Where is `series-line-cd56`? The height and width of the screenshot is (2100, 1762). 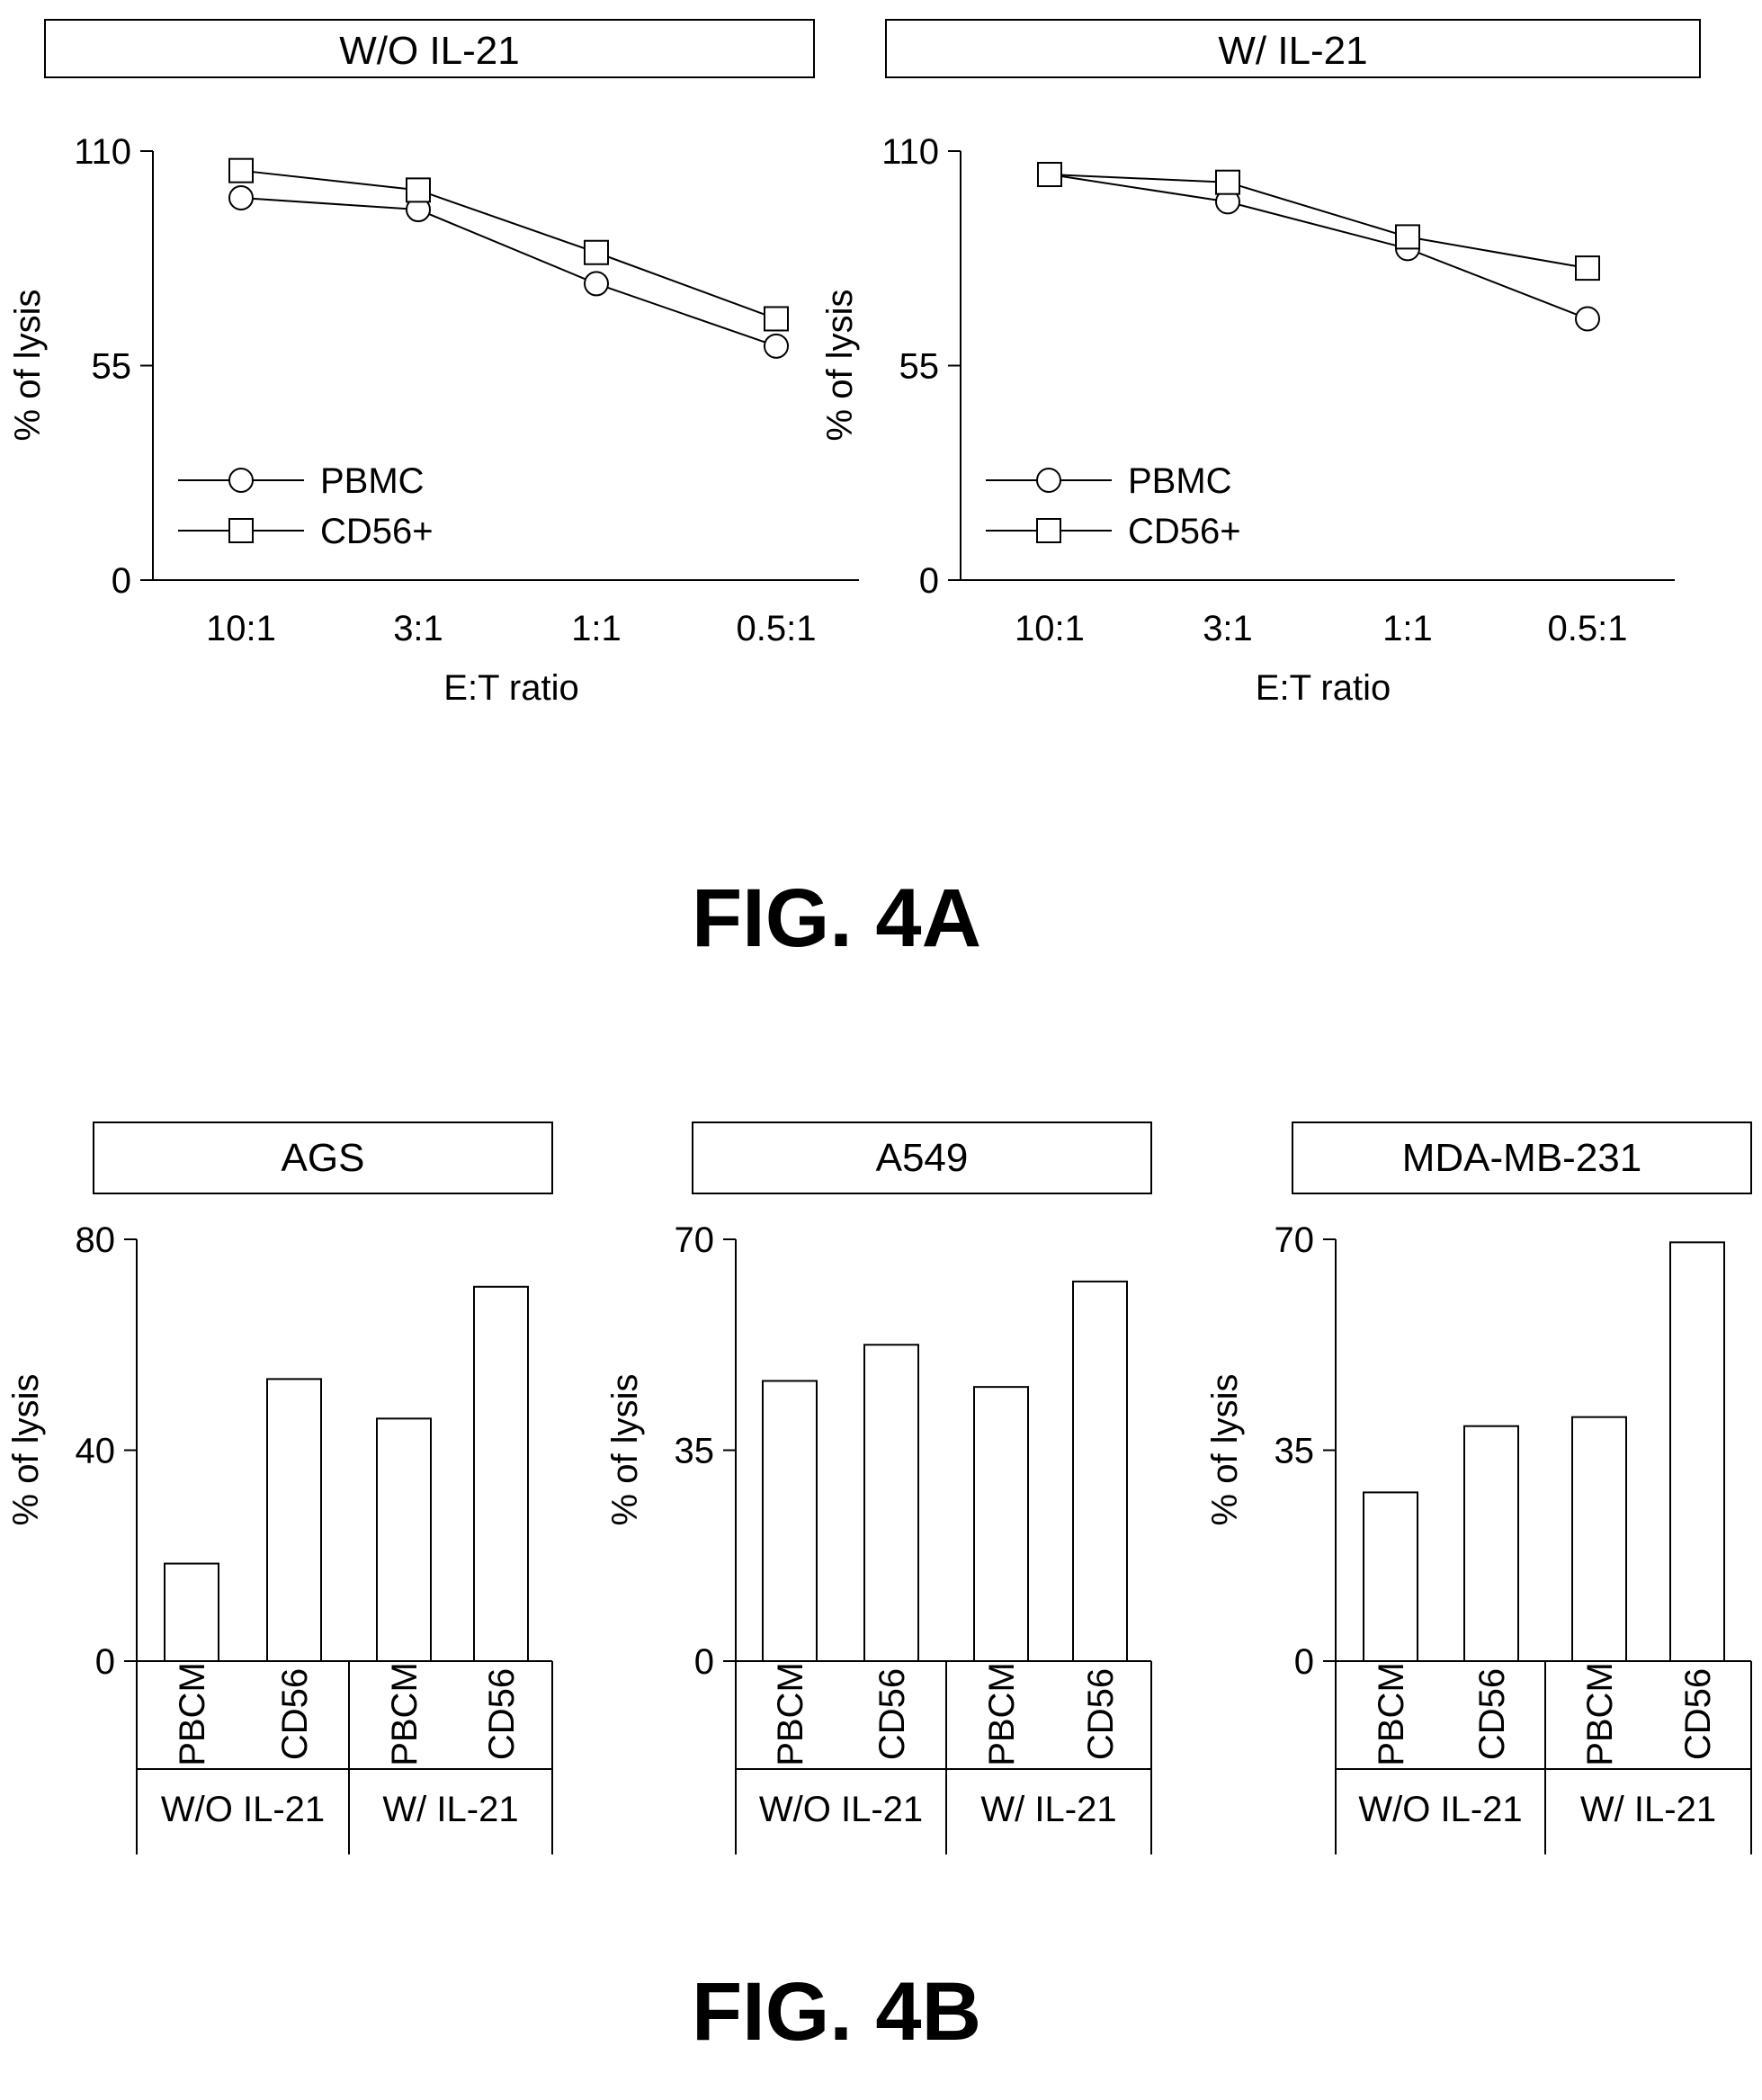 series-line-cd56 is located at coordinates (509, 245).